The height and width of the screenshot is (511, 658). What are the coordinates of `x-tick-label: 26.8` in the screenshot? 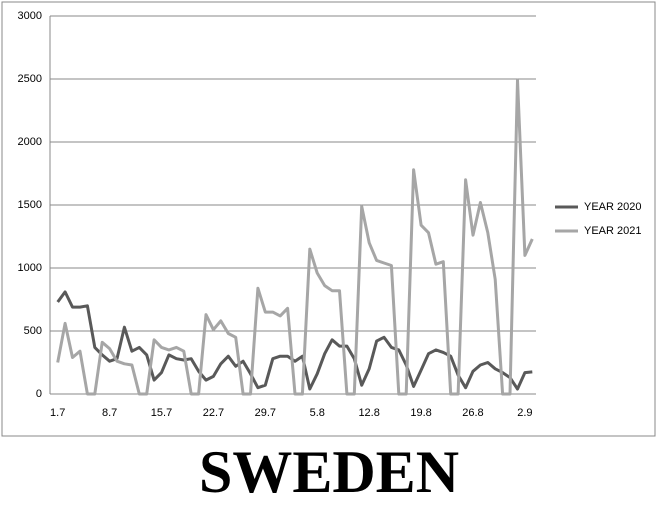 It's located at (472, 413).